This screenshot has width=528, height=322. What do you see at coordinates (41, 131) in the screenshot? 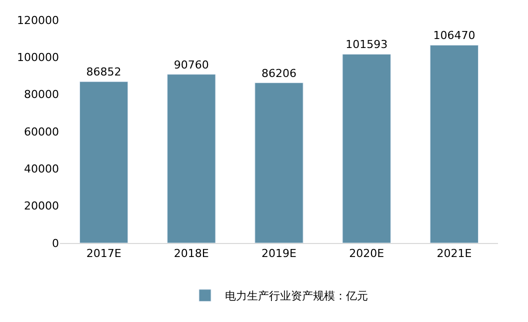
I see `y-tick-label: 60000` at bounding box center [41, 131].